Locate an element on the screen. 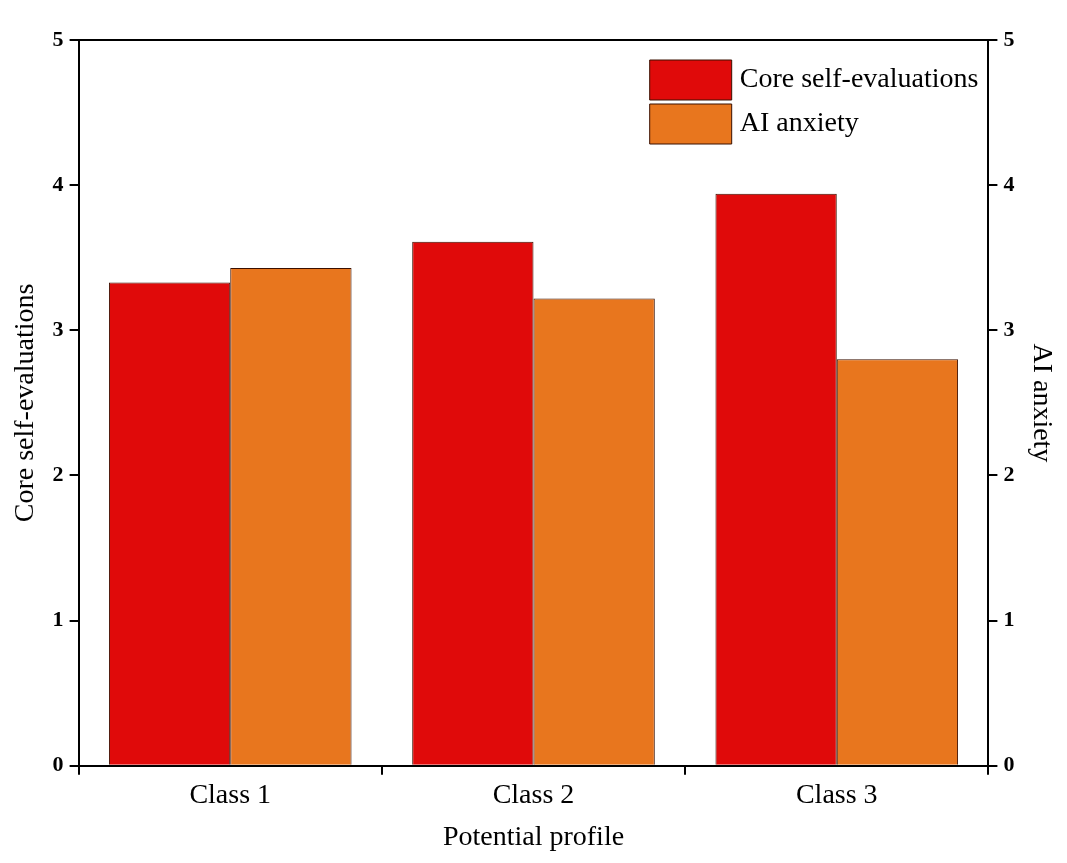 This screenshot has width=1067, height=863. x-tick-label: Class 2 is located at coordinates (533, 793).